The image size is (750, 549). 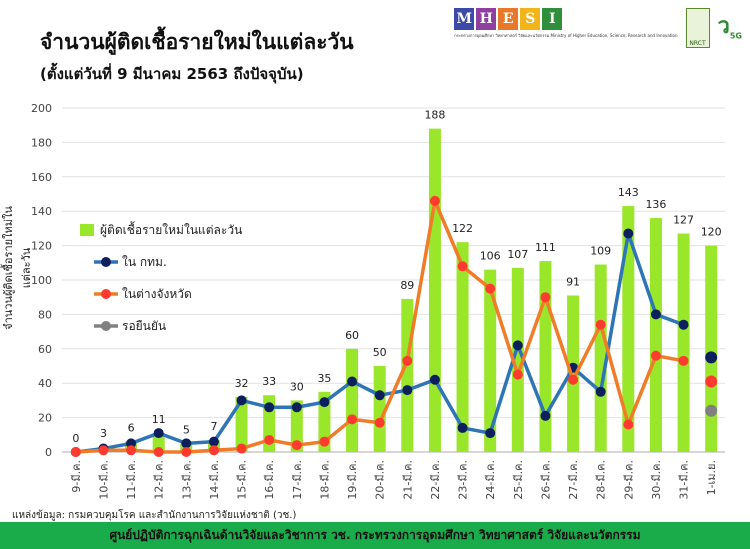 I want to click on data-label: 120, so click(x=711, y=232).